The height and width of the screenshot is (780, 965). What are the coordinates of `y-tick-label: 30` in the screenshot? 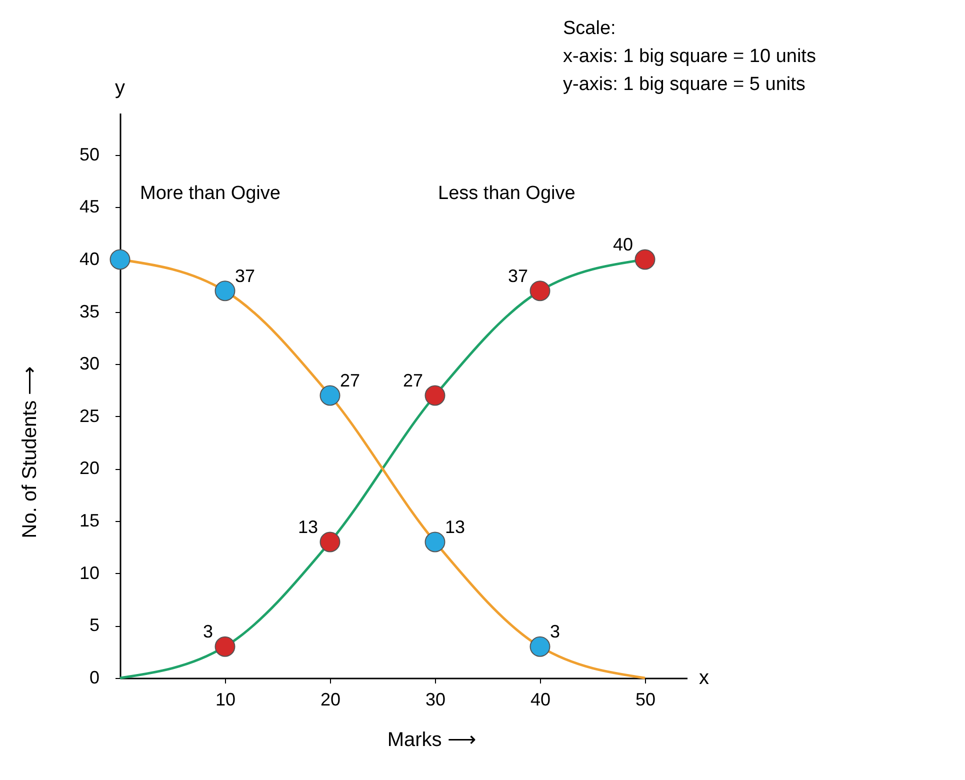 It's located at (89, 364).